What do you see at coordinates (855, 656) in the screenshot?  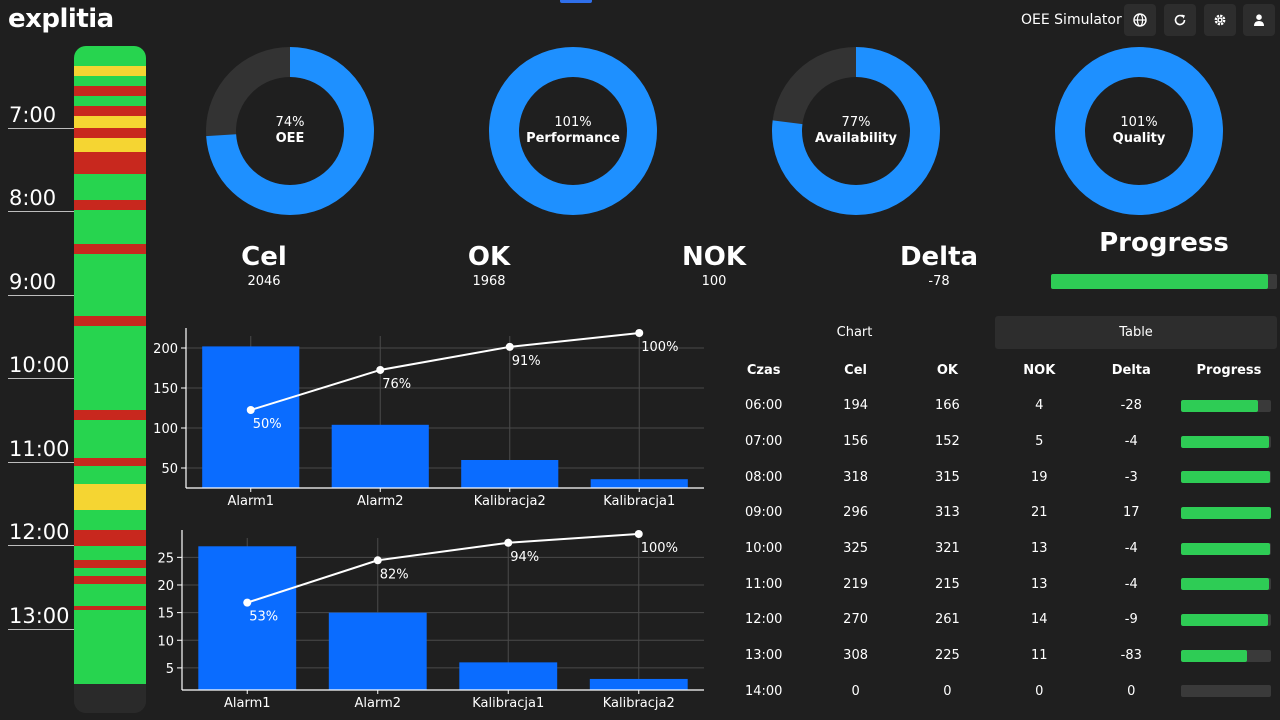 I see `cell-cel: 308` at bounding box center [855, 656].